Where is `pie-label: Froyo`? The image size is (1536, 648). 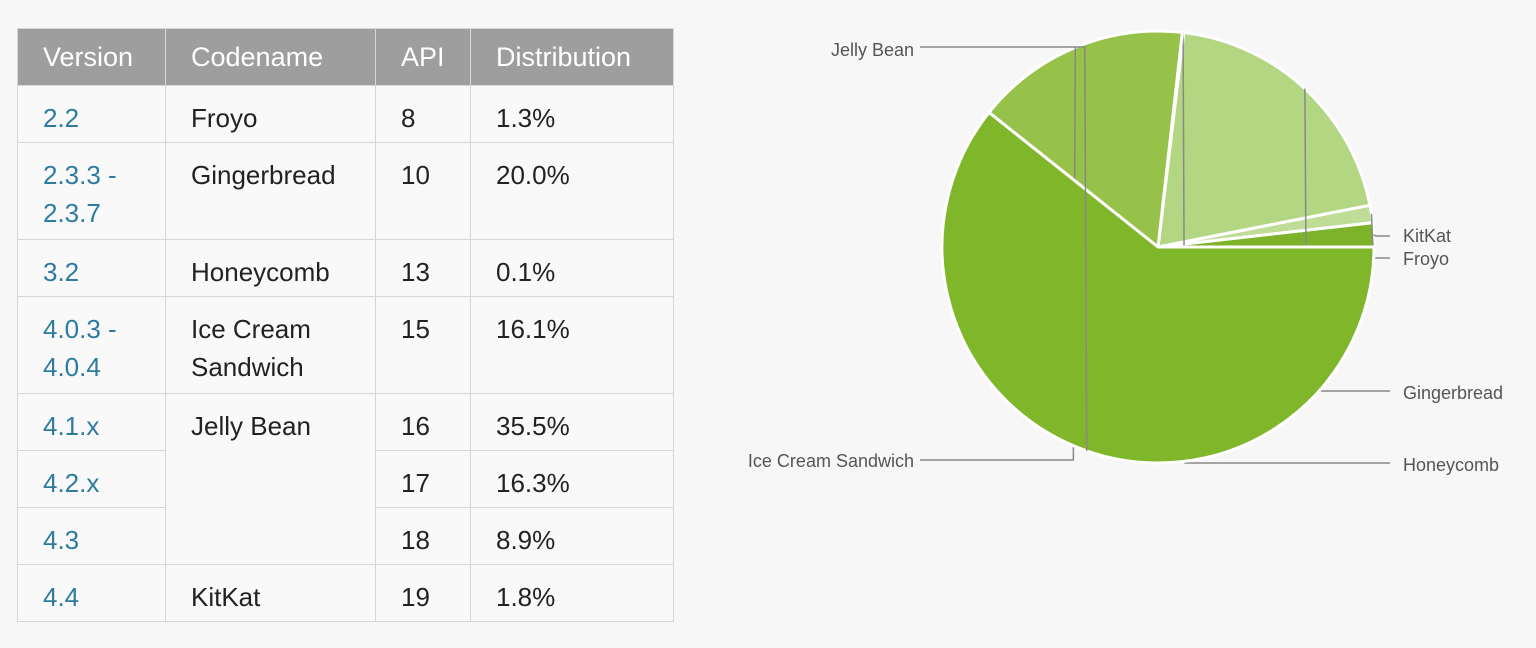 pie-label: Froyo is located at coordinates (1426, 259).